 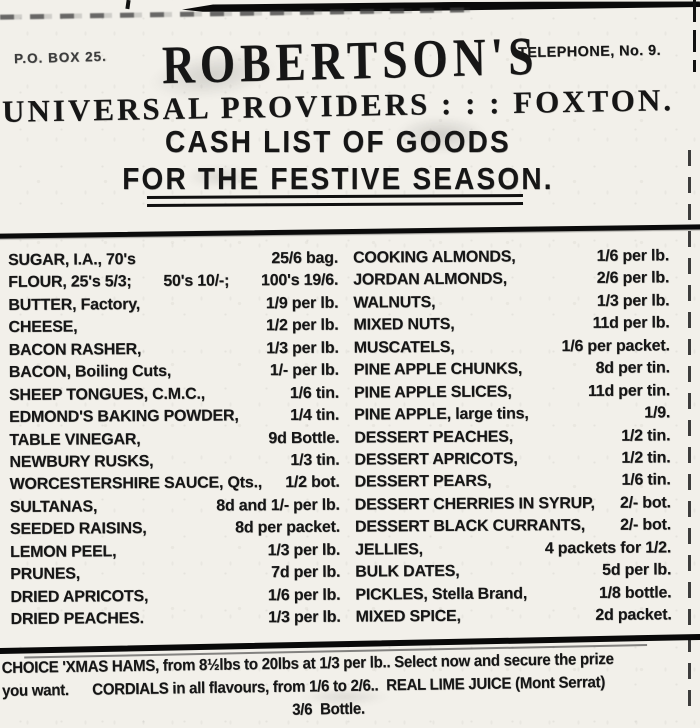 What do you see at coordinates (433, 437) in the screenshot?
I see `item-name: DESSERT PEACHES,` at bounding box center [433, 437].